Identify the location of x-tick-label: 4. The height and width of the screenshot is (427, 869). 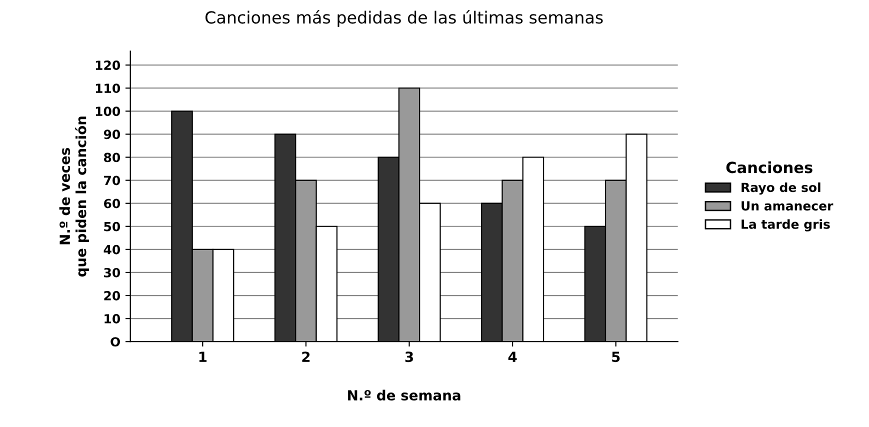
(512, 357).